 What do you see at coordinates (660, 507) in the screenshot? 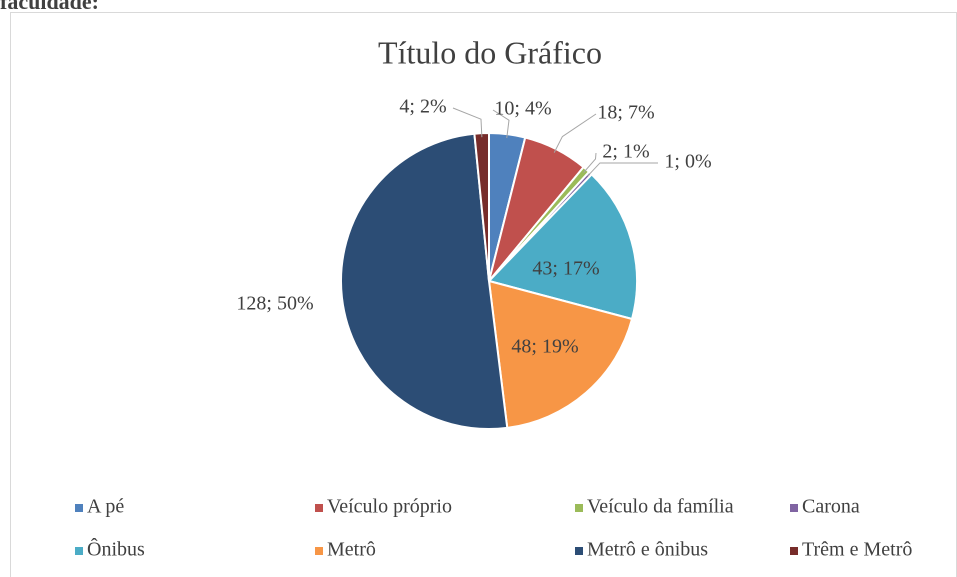
I see `legend-label: Veículo da família` at bounding box center [660, 507].